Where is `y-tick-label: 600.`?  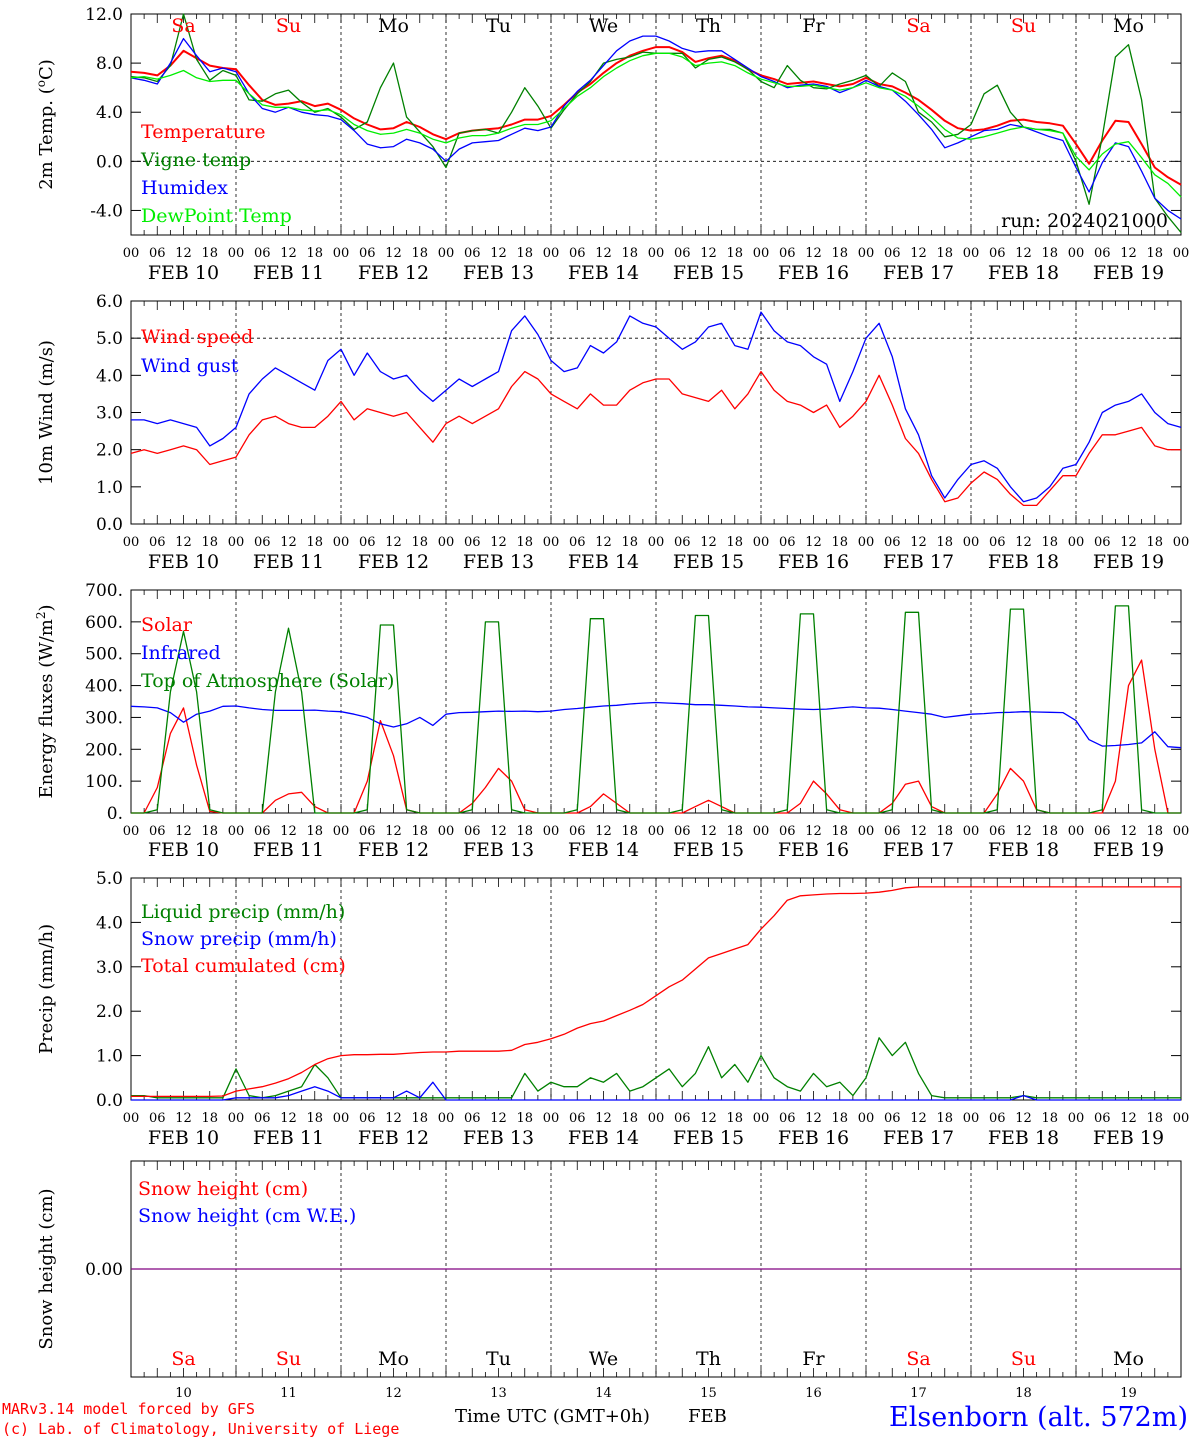 y-tick-label: 600. is located at coordinates (104, 623).